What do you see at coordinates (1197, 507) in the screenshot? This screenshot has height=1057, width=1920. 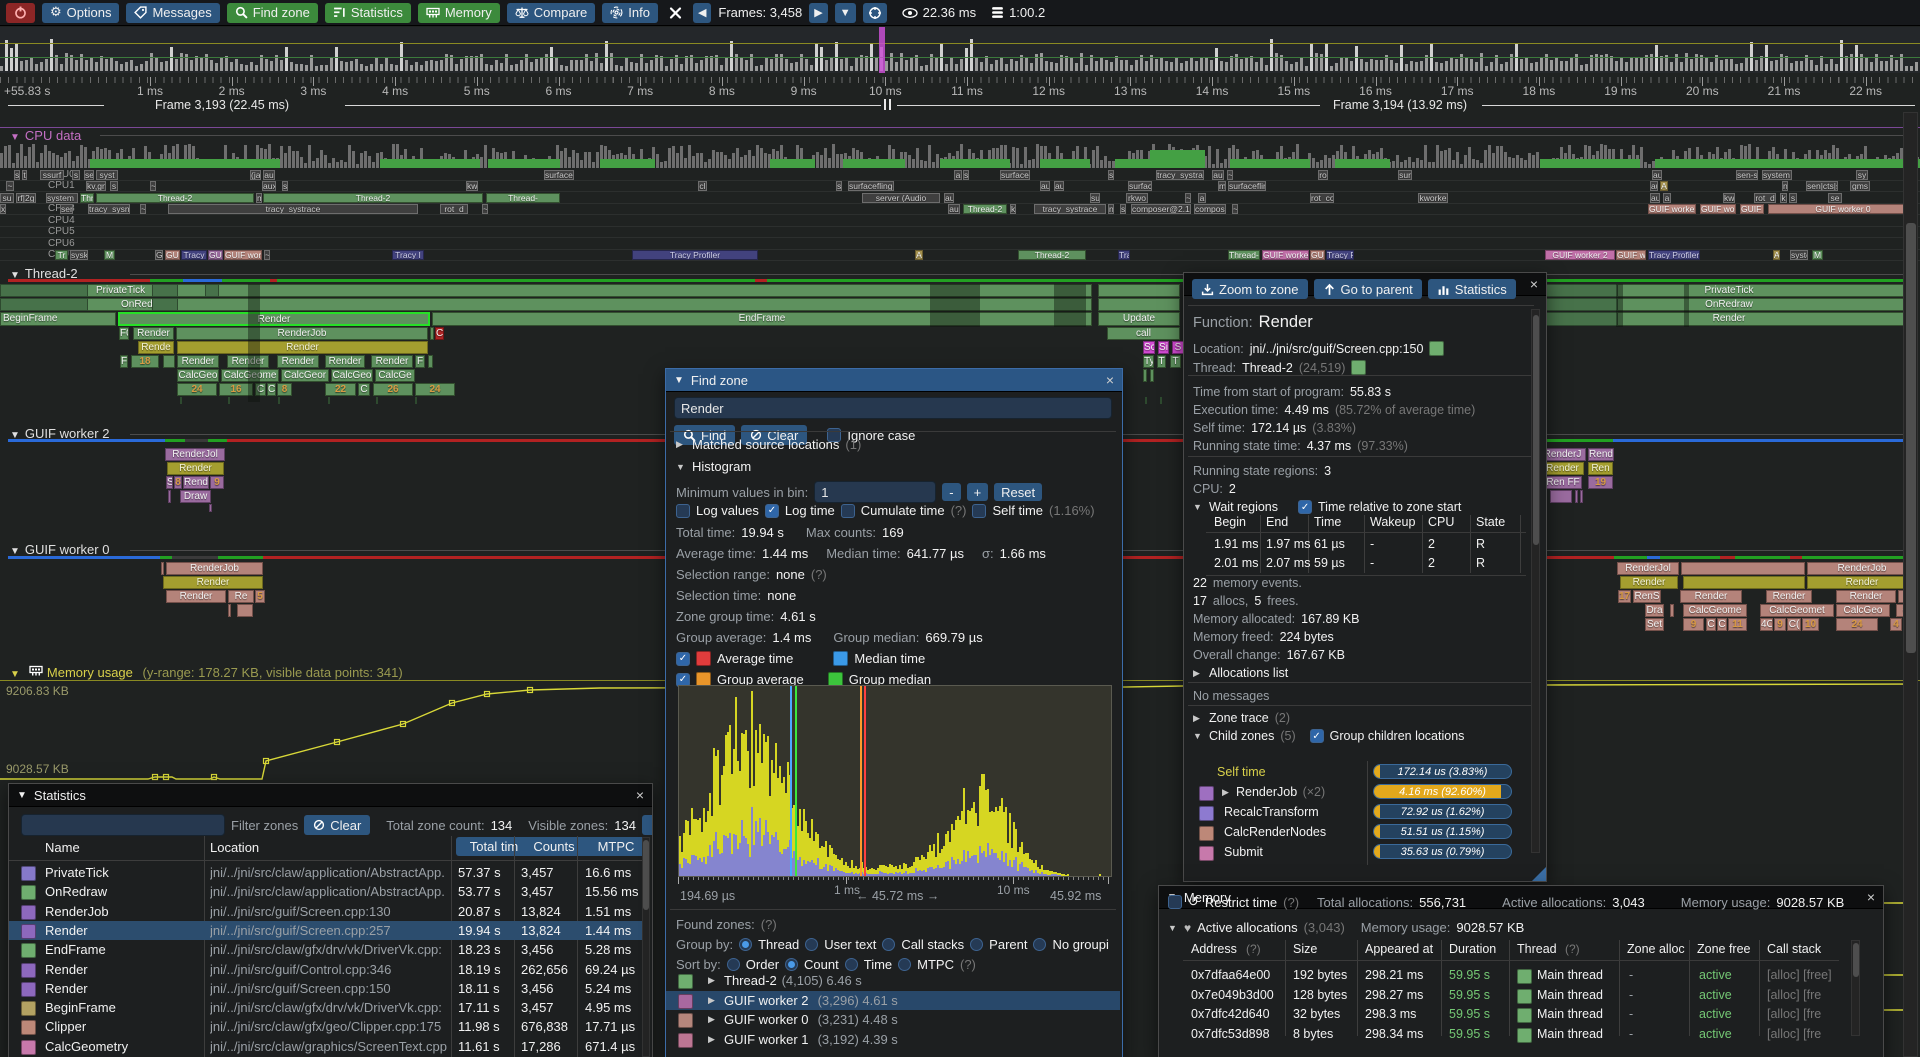 I see `expander-icon: ▼` at bounding box center [1197, 507].